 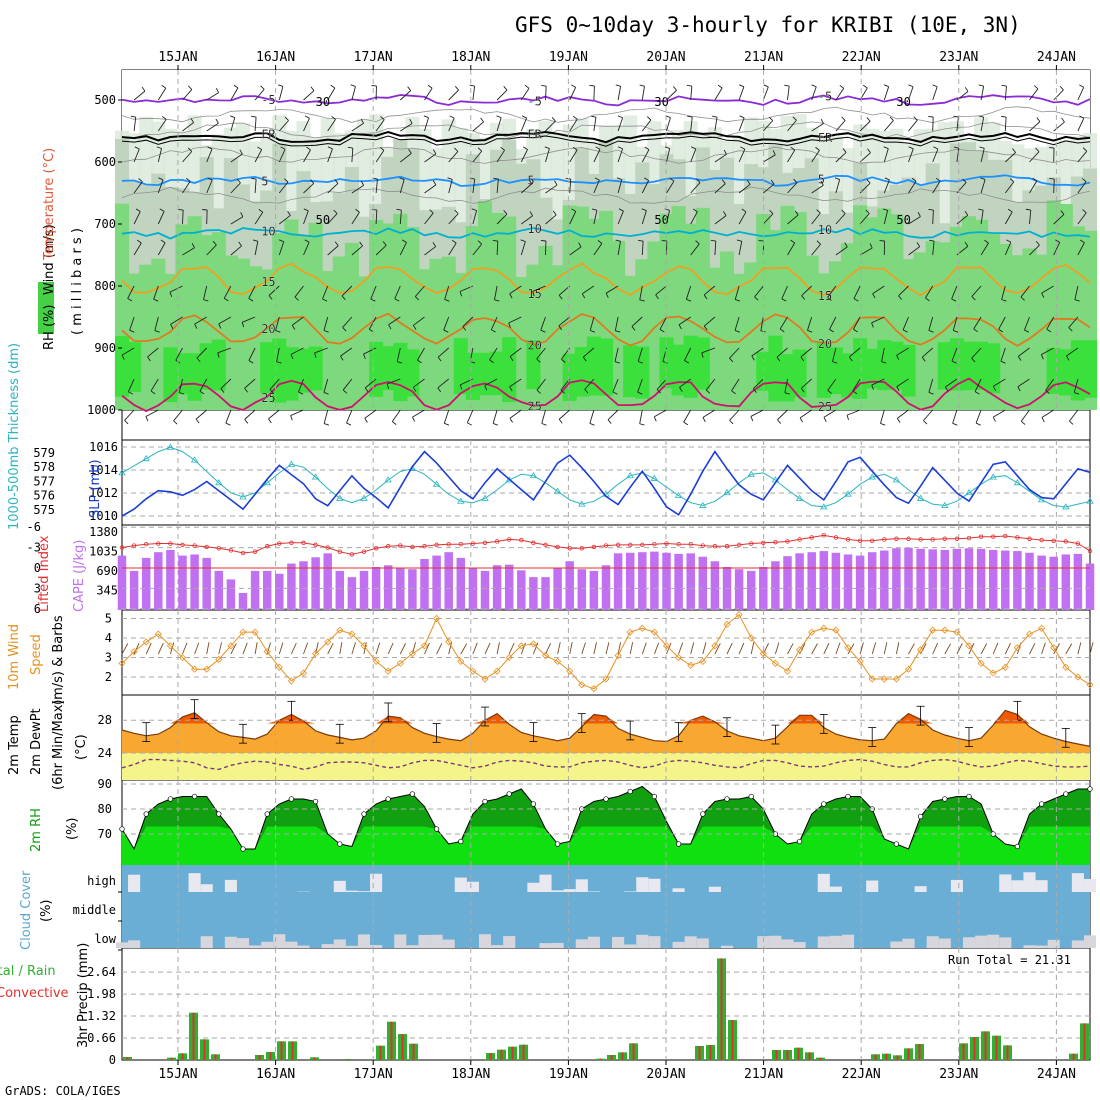 What do you see at coordinates (606, 906) in the screenshot?
I see `cloud-bg` at bounding box center [606, 906].